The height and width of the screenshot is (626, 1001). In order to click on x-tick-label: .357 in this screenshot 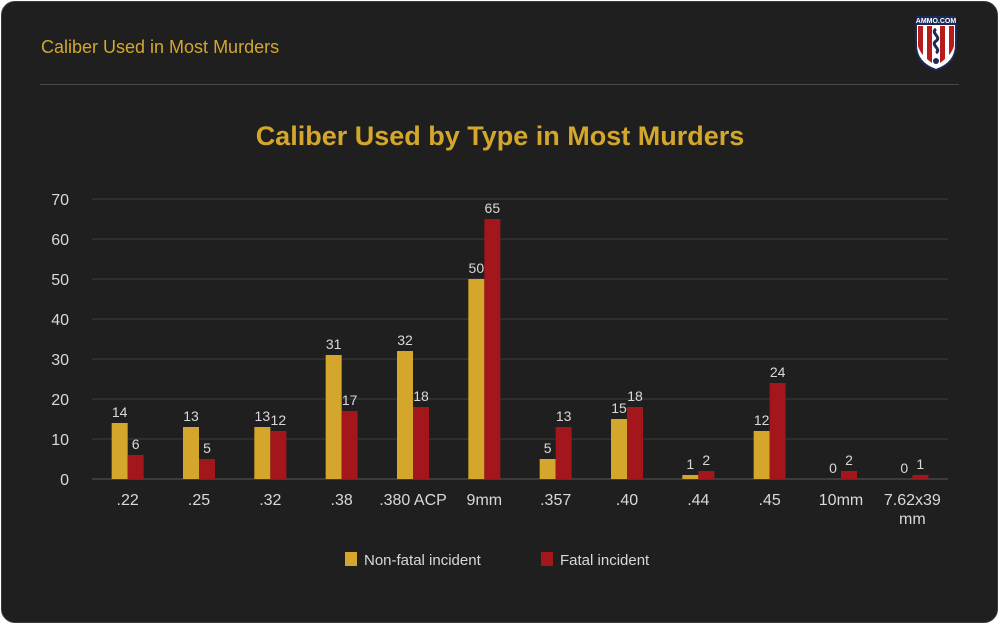, I will do `click(555, 500)`.